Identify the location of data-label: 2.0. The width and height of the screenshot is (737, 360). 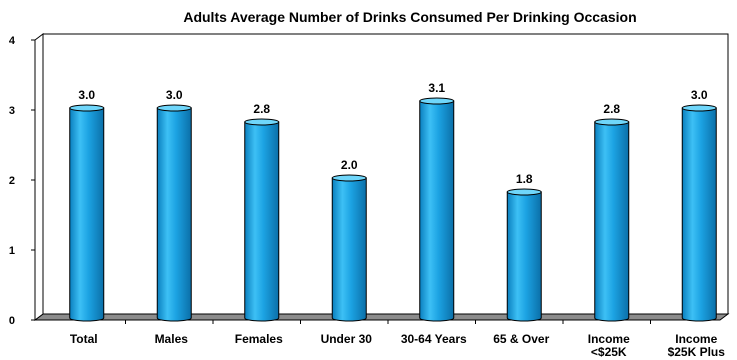
(349, 165).